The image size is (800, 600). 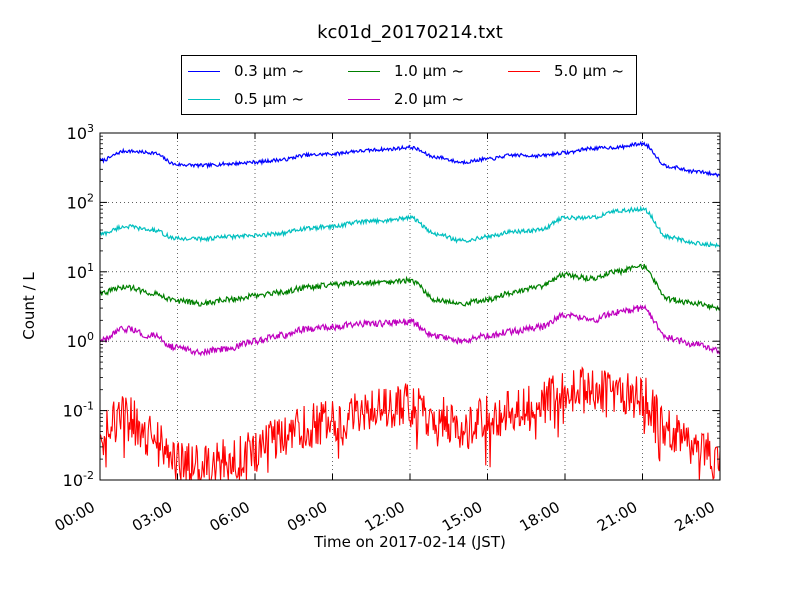 What do you see at coordinates (540, 516) in the screenshot?
I see `x-tick-label: 18:00` at bounding box center [540, 516].